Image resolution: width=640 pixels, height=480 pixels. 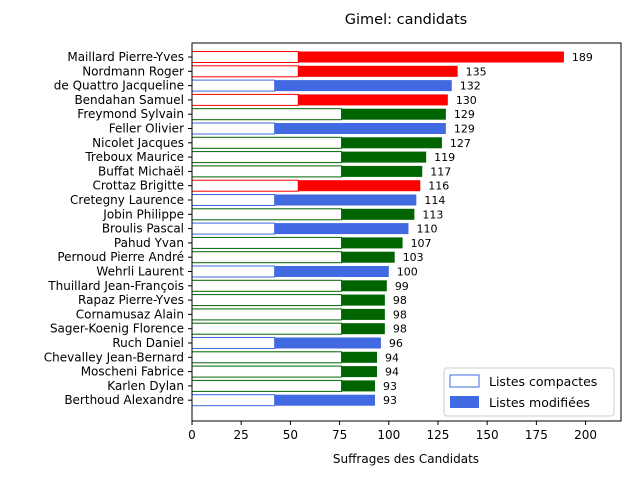 What do you see at coordinates (438, 186) in the screenshot?
I see `value-label: 116` at bounding box center [438, 186].